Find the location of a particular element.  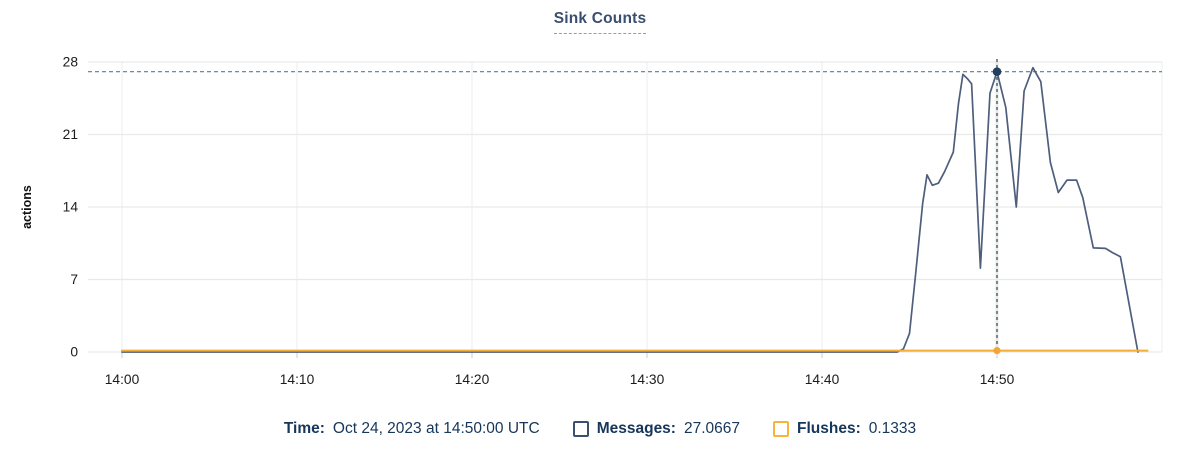

messages-highlight-marker is located at coordinates (997, 71).